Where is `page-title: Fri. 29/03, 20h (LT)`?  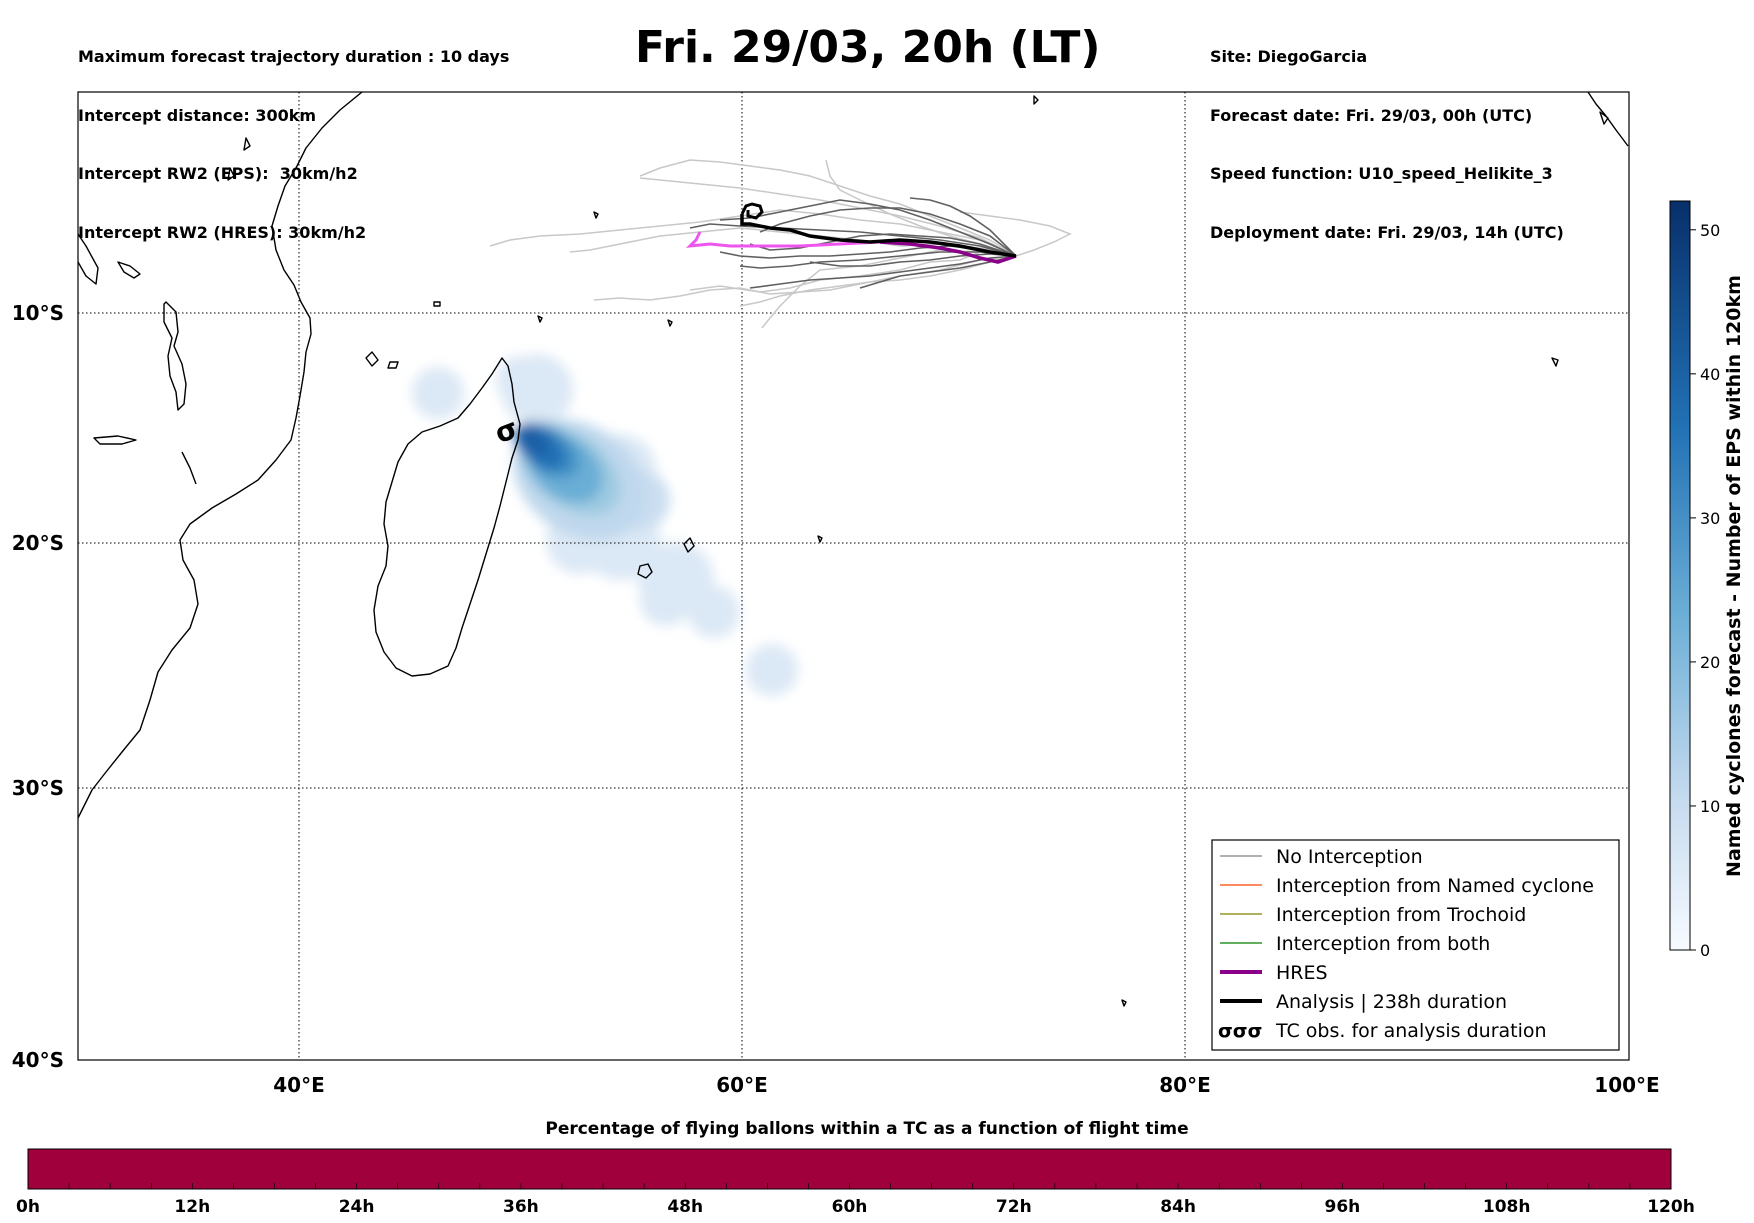
page-title: Fri. 29/03, 20h (LT) is located at coordinates (868, 47).